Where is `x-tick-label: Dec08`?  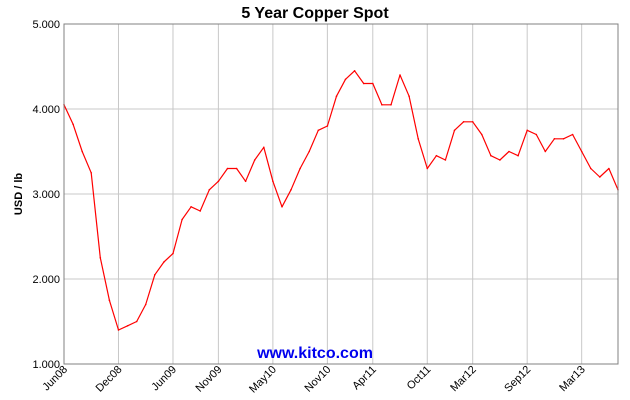 x-tick-label: Dec08 is located at coordinates (109, 379).